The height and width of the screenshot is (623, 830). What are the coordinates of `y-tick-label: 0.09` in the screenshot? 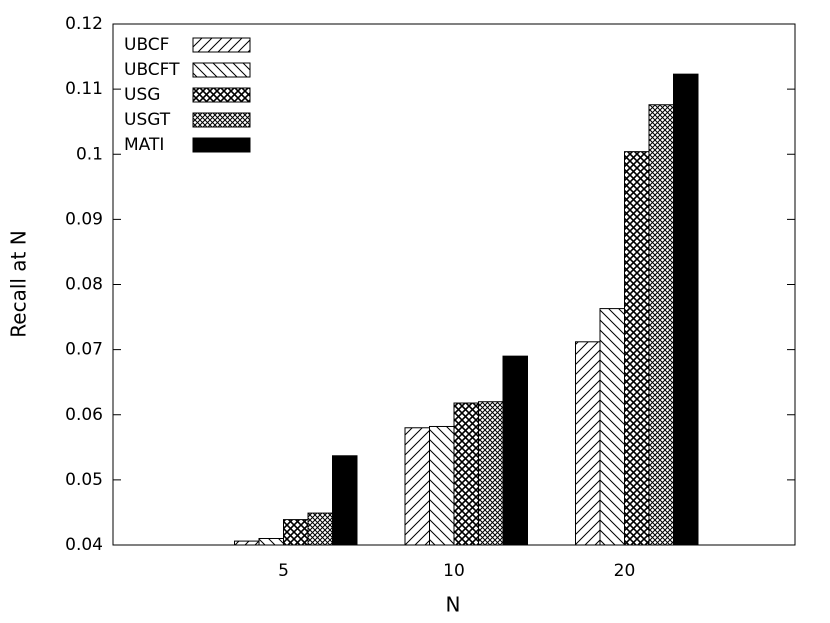 It's located at (84, 219).